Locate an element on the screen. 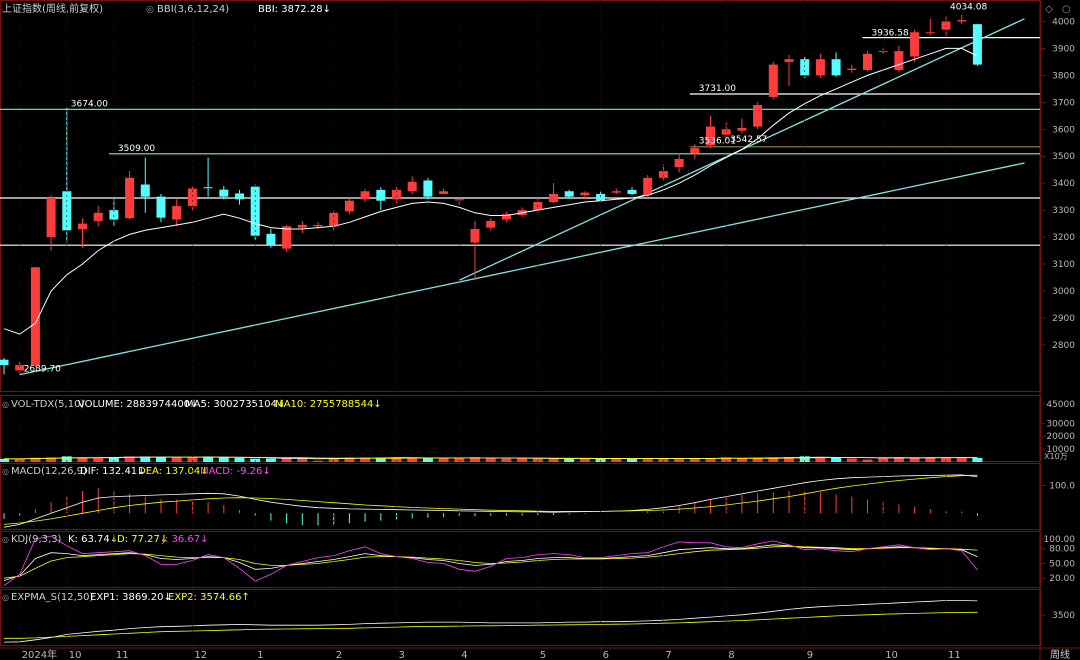 This screenshot has width=1080, height=660. expma-name: EXPMA_S(12,50) is located at coordinates (52, 597).